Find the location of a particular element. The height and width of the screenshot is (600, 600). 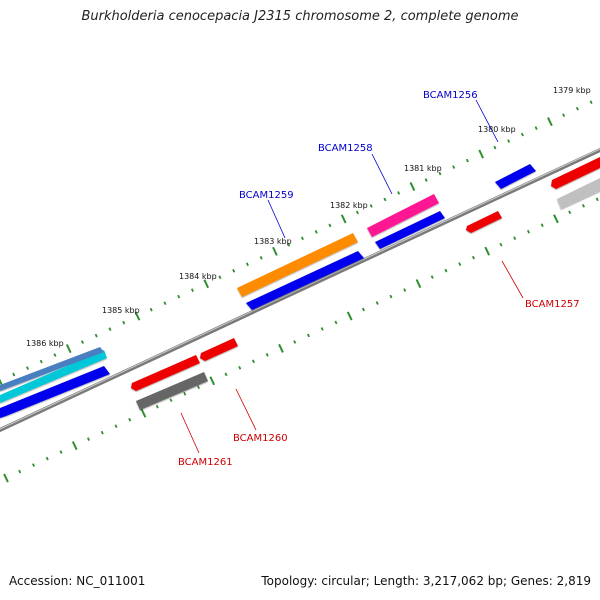

gene-label-bcam1259: BCAM1259 is located at coordinates (266, 195).